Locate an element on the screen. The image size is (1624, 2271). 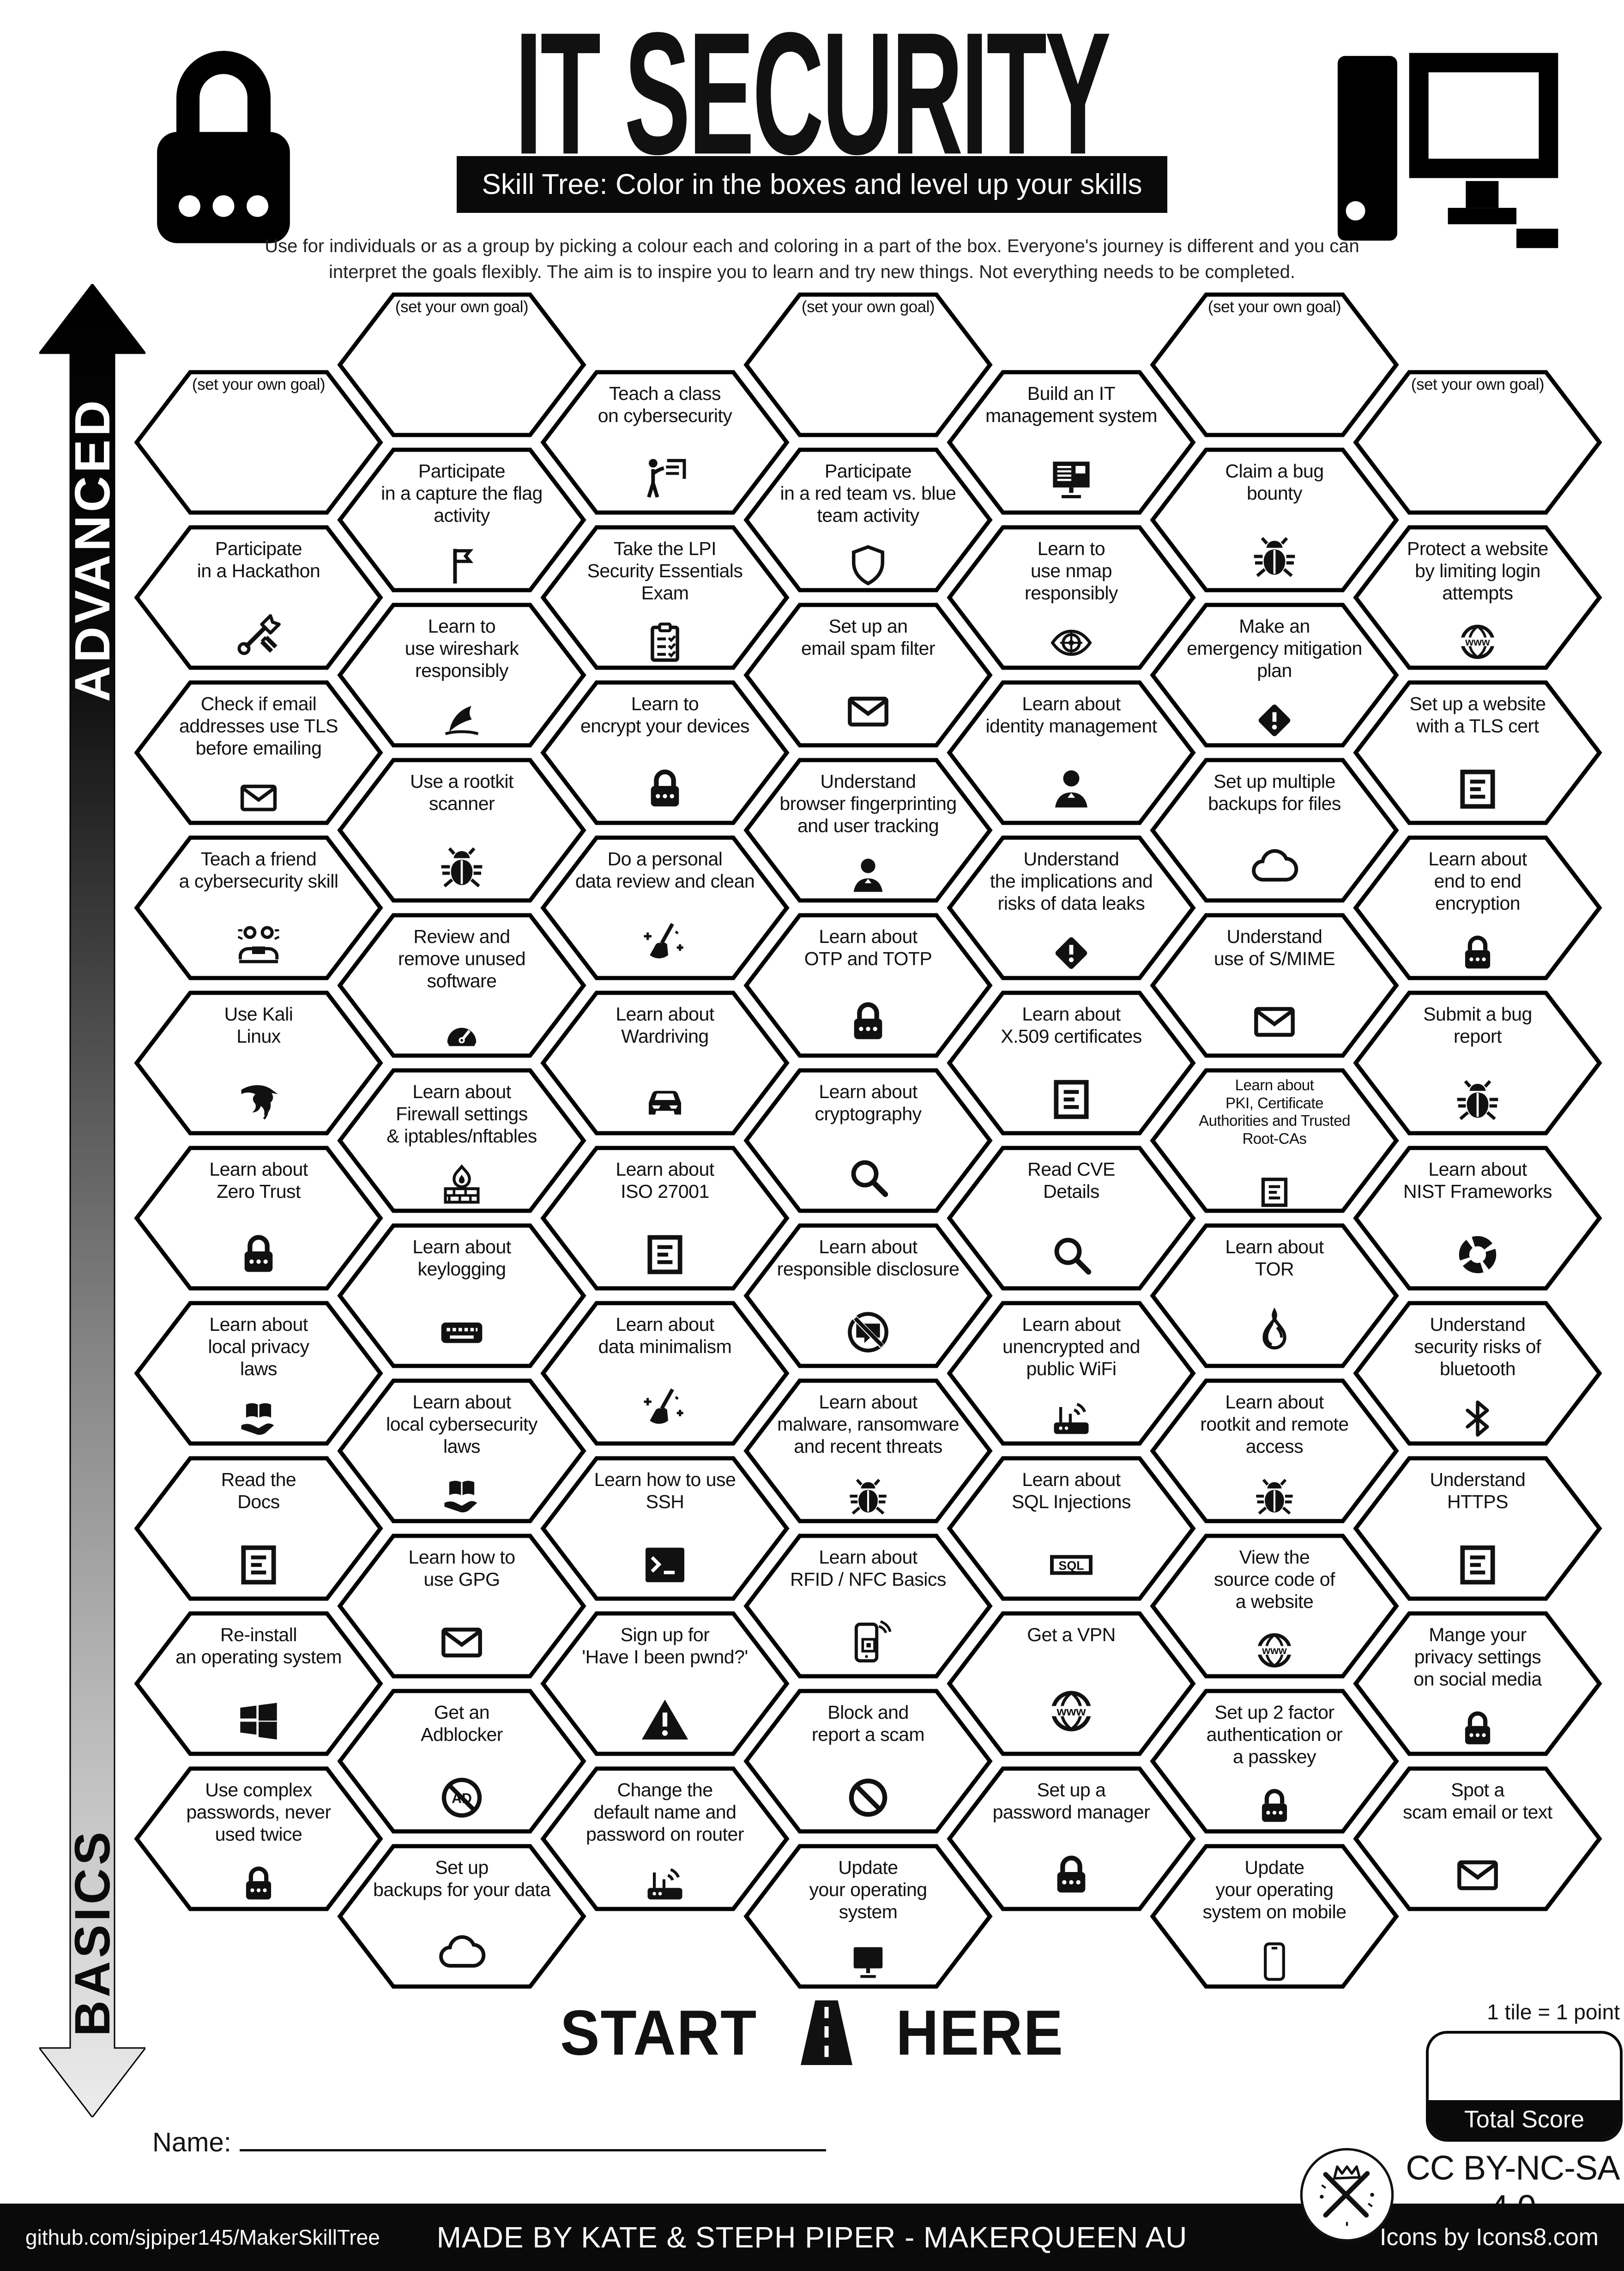
hex-tile: Make an emergency mitigation plan is located at coordinates (1274, 675).